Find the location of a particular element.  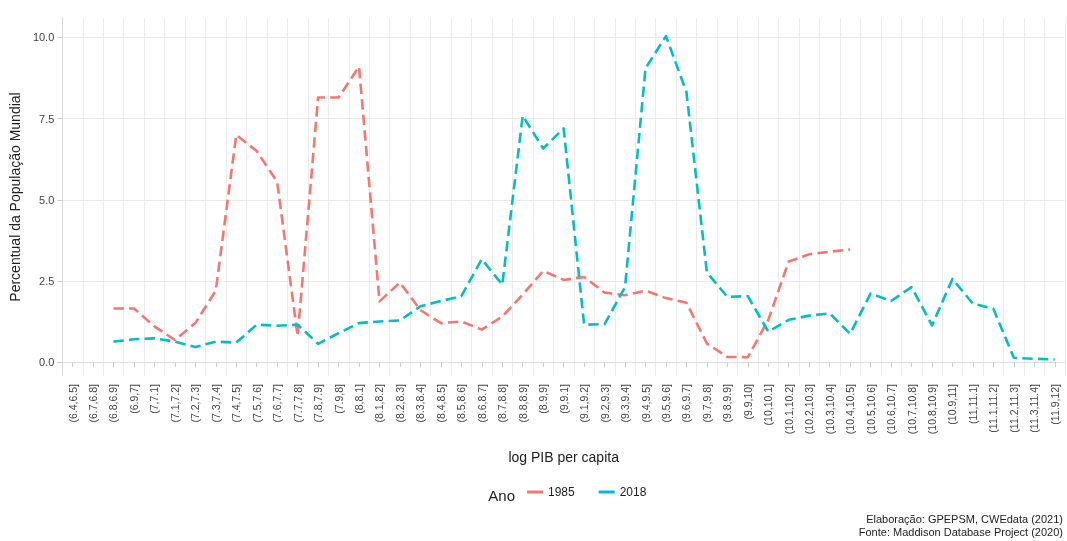

legend-label: 2018 is located at coordinates (633, 492).